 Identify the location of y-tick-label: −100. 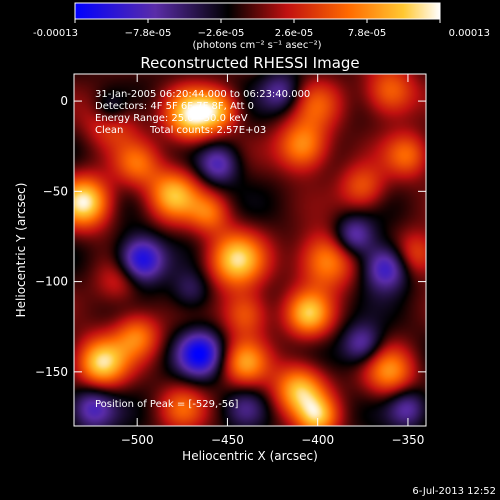
(51, 282).